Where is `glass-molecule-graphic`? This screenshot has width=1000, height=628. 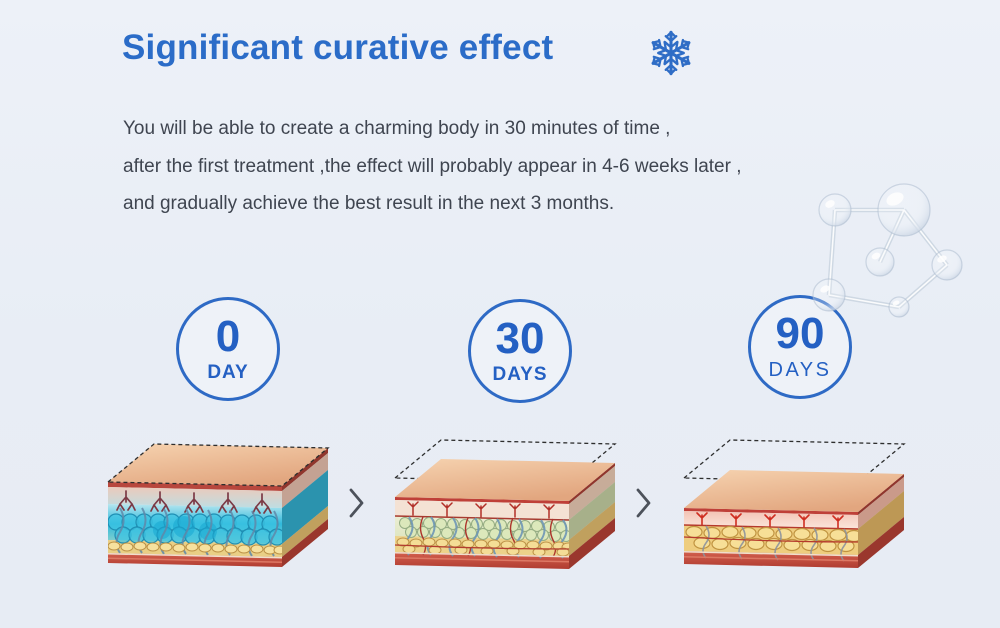
glass-molecule-graphic is located at coordinates (887, 250).